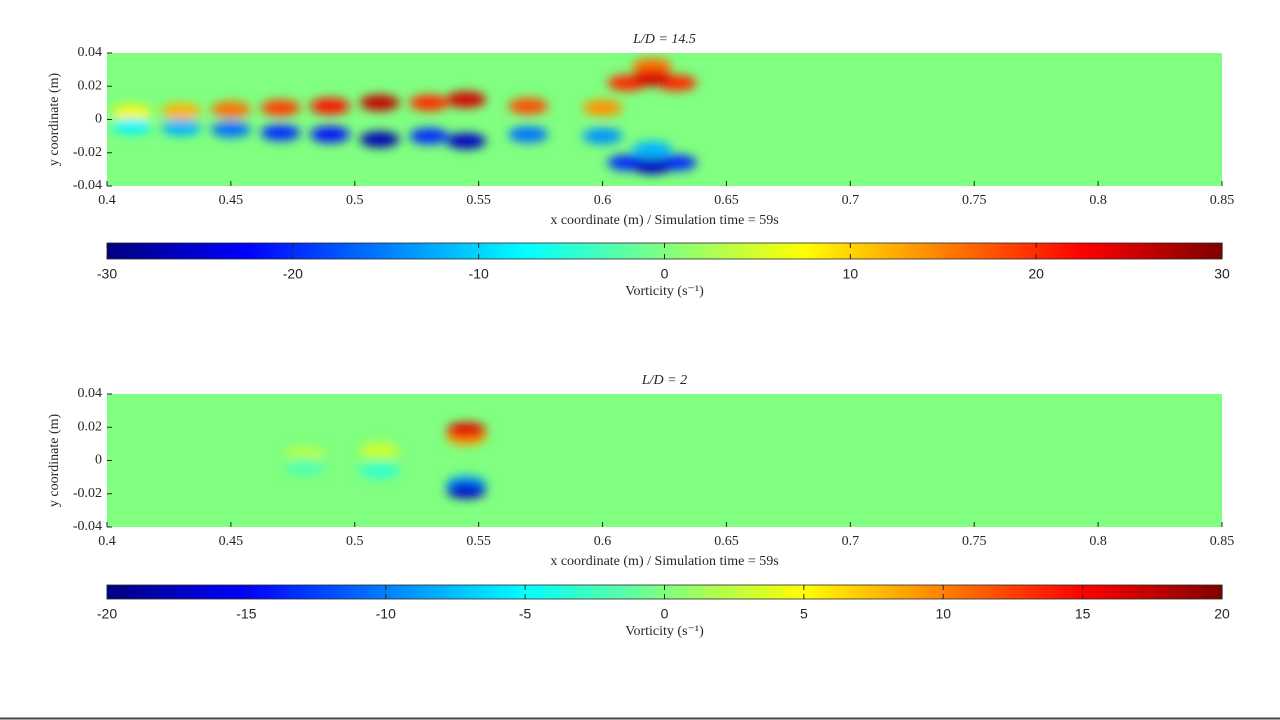  Describe the element at coordinates (664, 39) in the screenshot. I see `chart-title: L/D = 14.5` at that location.